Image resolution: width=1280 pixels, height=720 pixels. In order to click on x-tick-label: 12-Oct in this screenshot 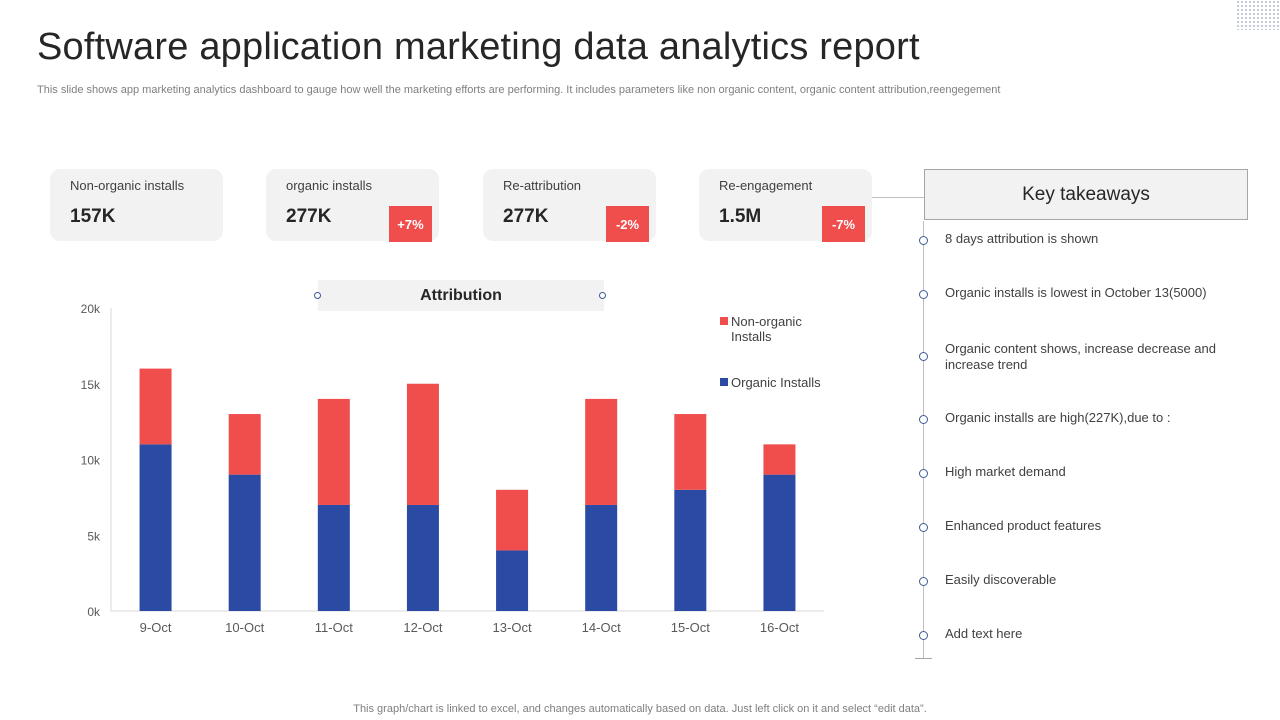, I will do `click(422, 627)`.